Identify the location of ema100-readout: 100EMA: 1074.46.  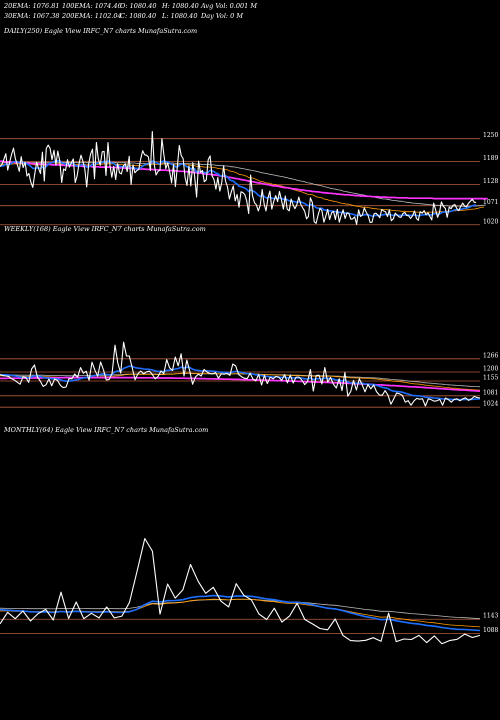
(92, 6).